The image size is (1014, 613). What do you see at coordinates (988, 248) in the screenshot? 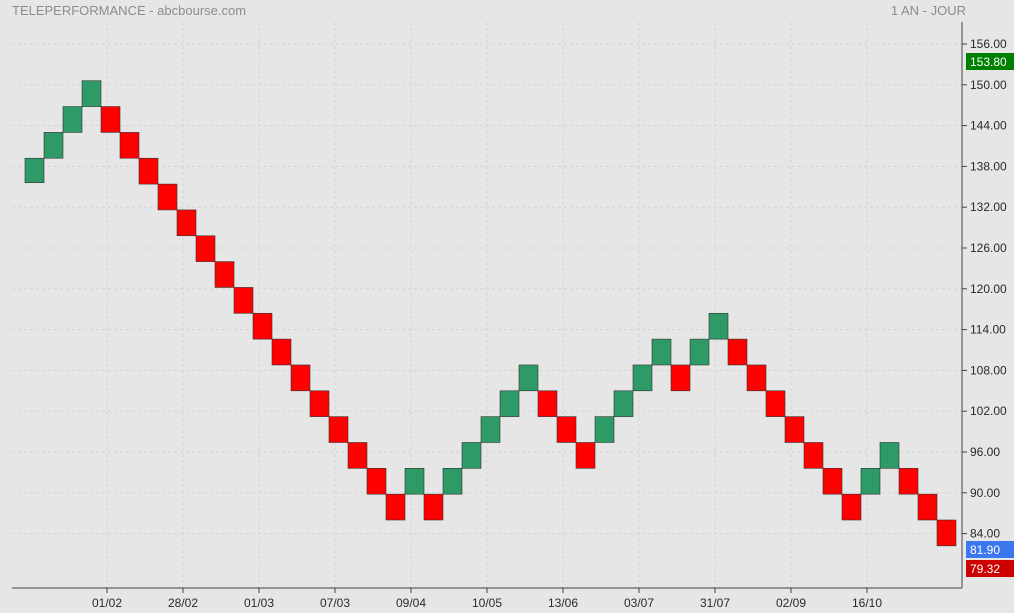
I see `y-tick-label: 126.00` at bounding box center [988, 248].